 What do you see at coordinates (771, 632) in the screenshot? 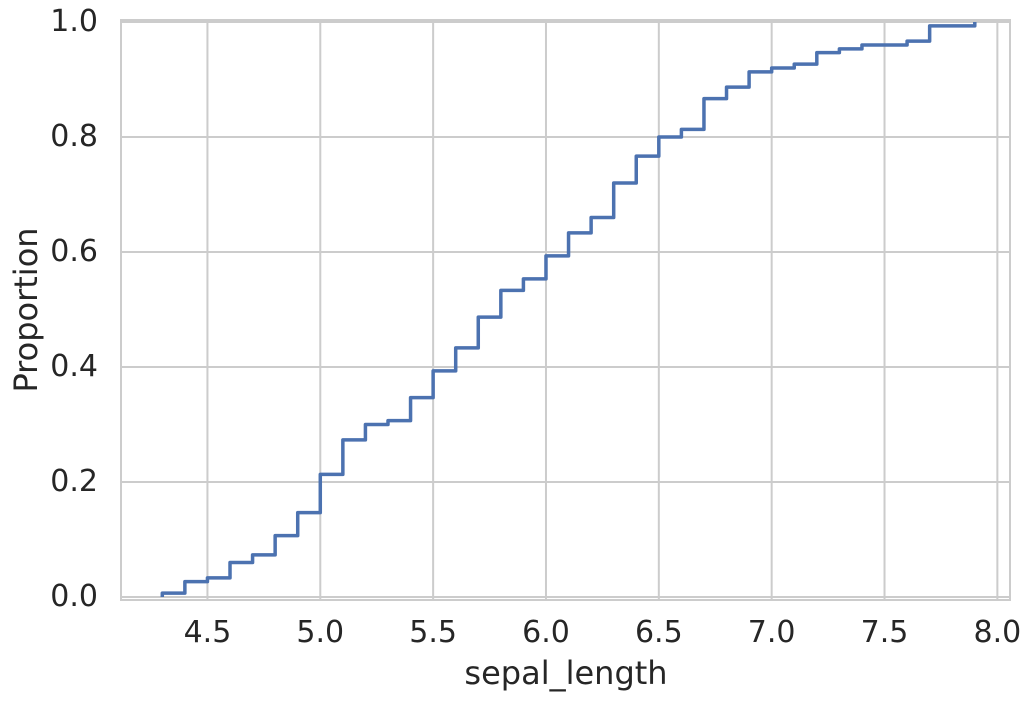
I see `x-tick-label: 7.0` at bounding box center [771, 632].